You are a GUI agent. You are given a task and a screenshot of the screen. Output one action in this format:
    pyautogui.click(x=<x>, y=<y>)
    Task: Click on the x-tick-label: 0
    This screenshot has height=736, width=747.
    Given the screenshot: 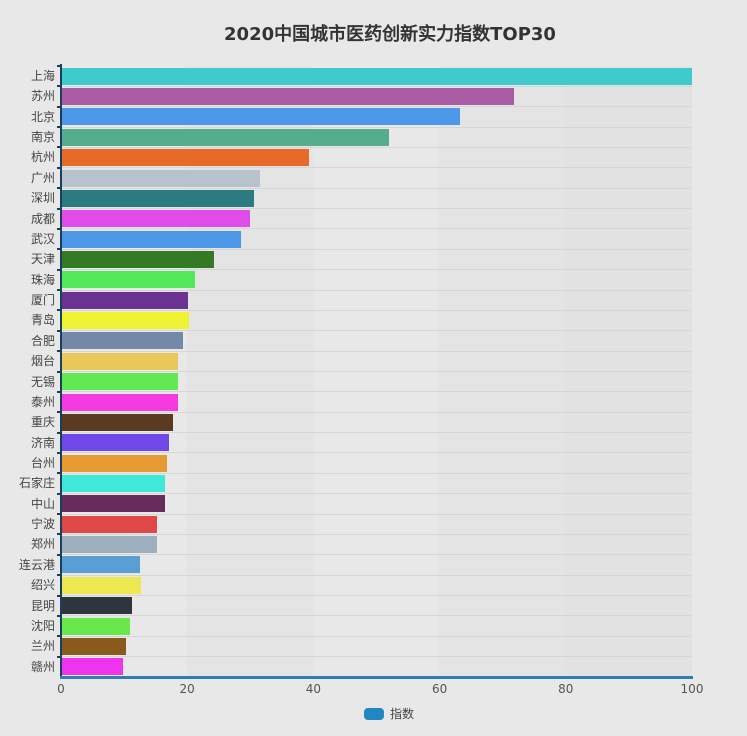 What is the action you would take?
    pyautogui.click(x=61, y=689)
    